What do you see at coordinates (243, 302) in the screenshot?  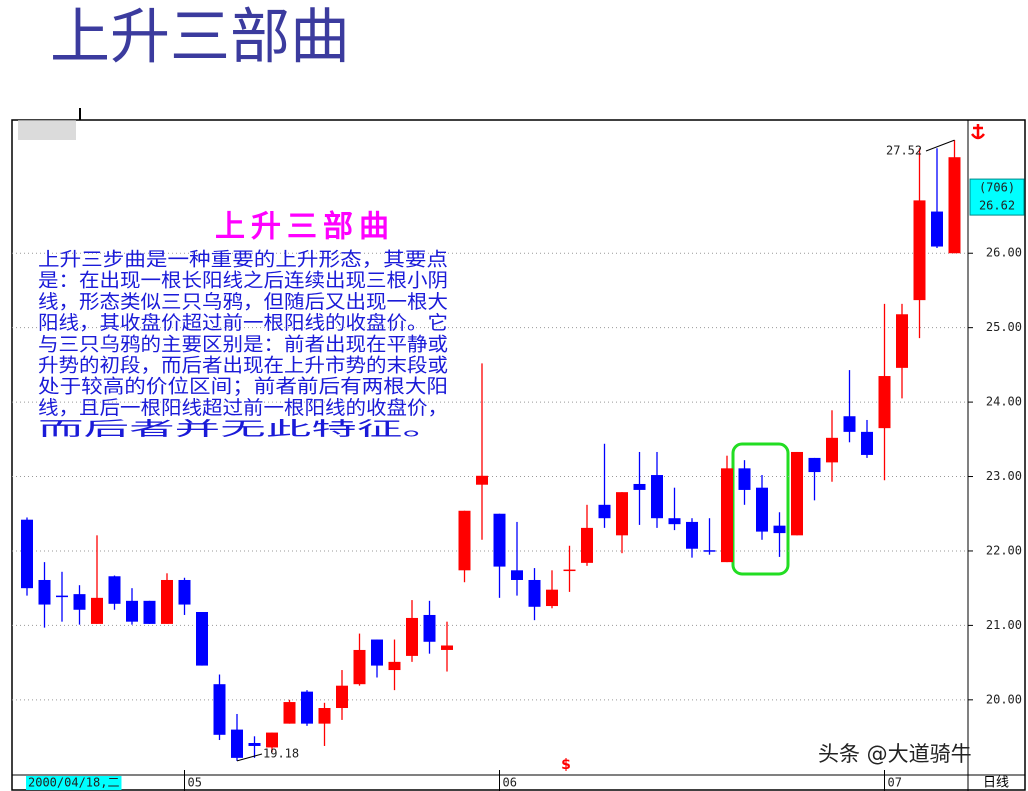 I see `description-line: 线，形态类似三只乌鸦，但随后又出现一根大` at bounding box center [243, 302].